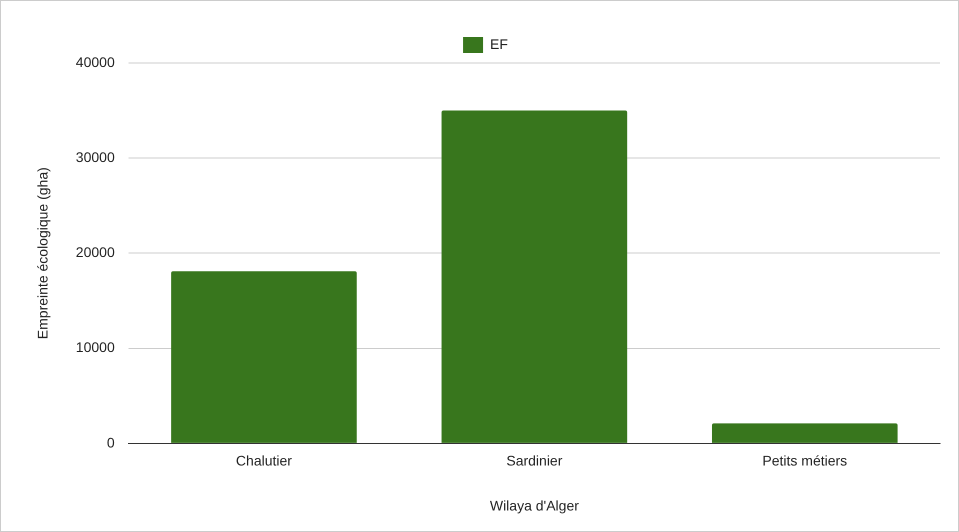 Image resolution: width=959 pixels, height=532 pixels. Describe the element at coordinates (264, 460) in the screenshot. I see `x-tick-label: Chalutier` at that location.